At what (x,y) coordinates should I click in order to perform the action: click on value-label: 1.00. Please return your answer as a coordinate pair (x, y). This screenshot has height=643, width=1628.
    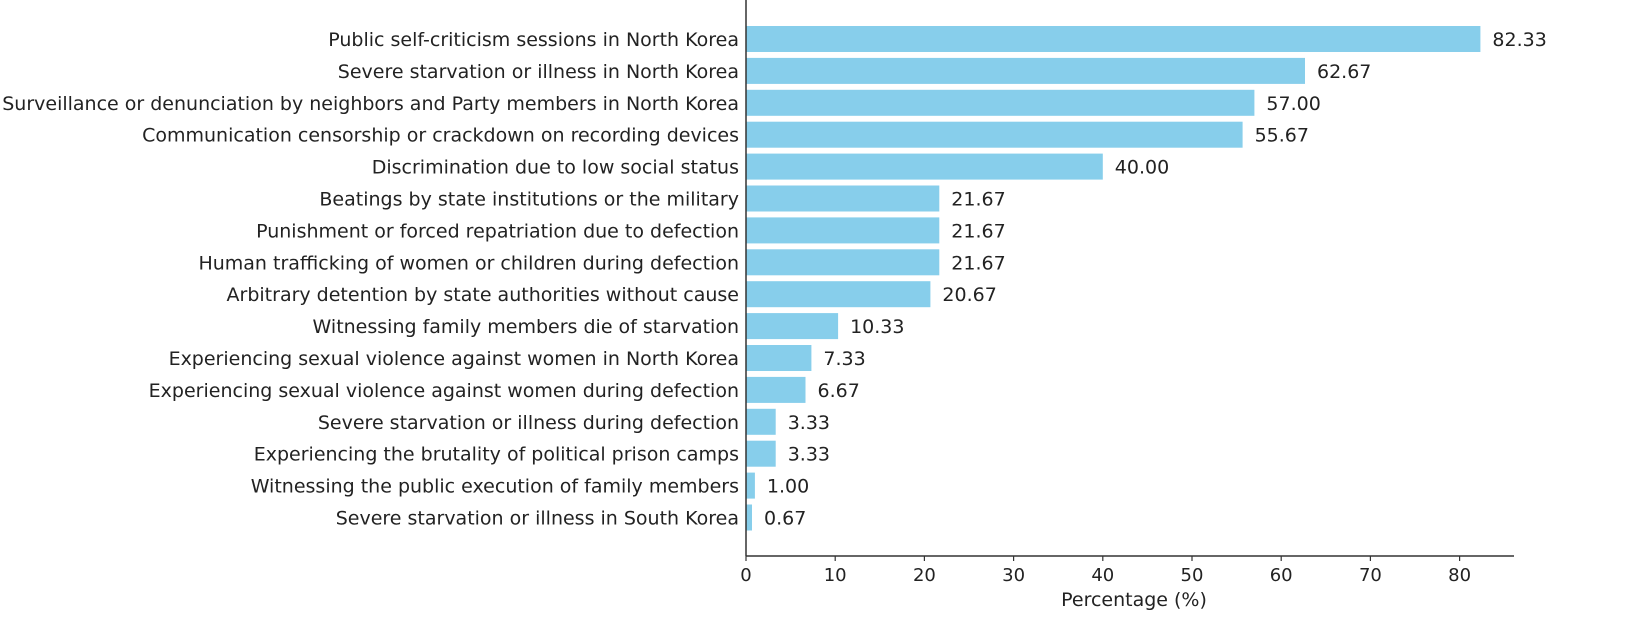
    Looking at the image, I should click on (788, 487).